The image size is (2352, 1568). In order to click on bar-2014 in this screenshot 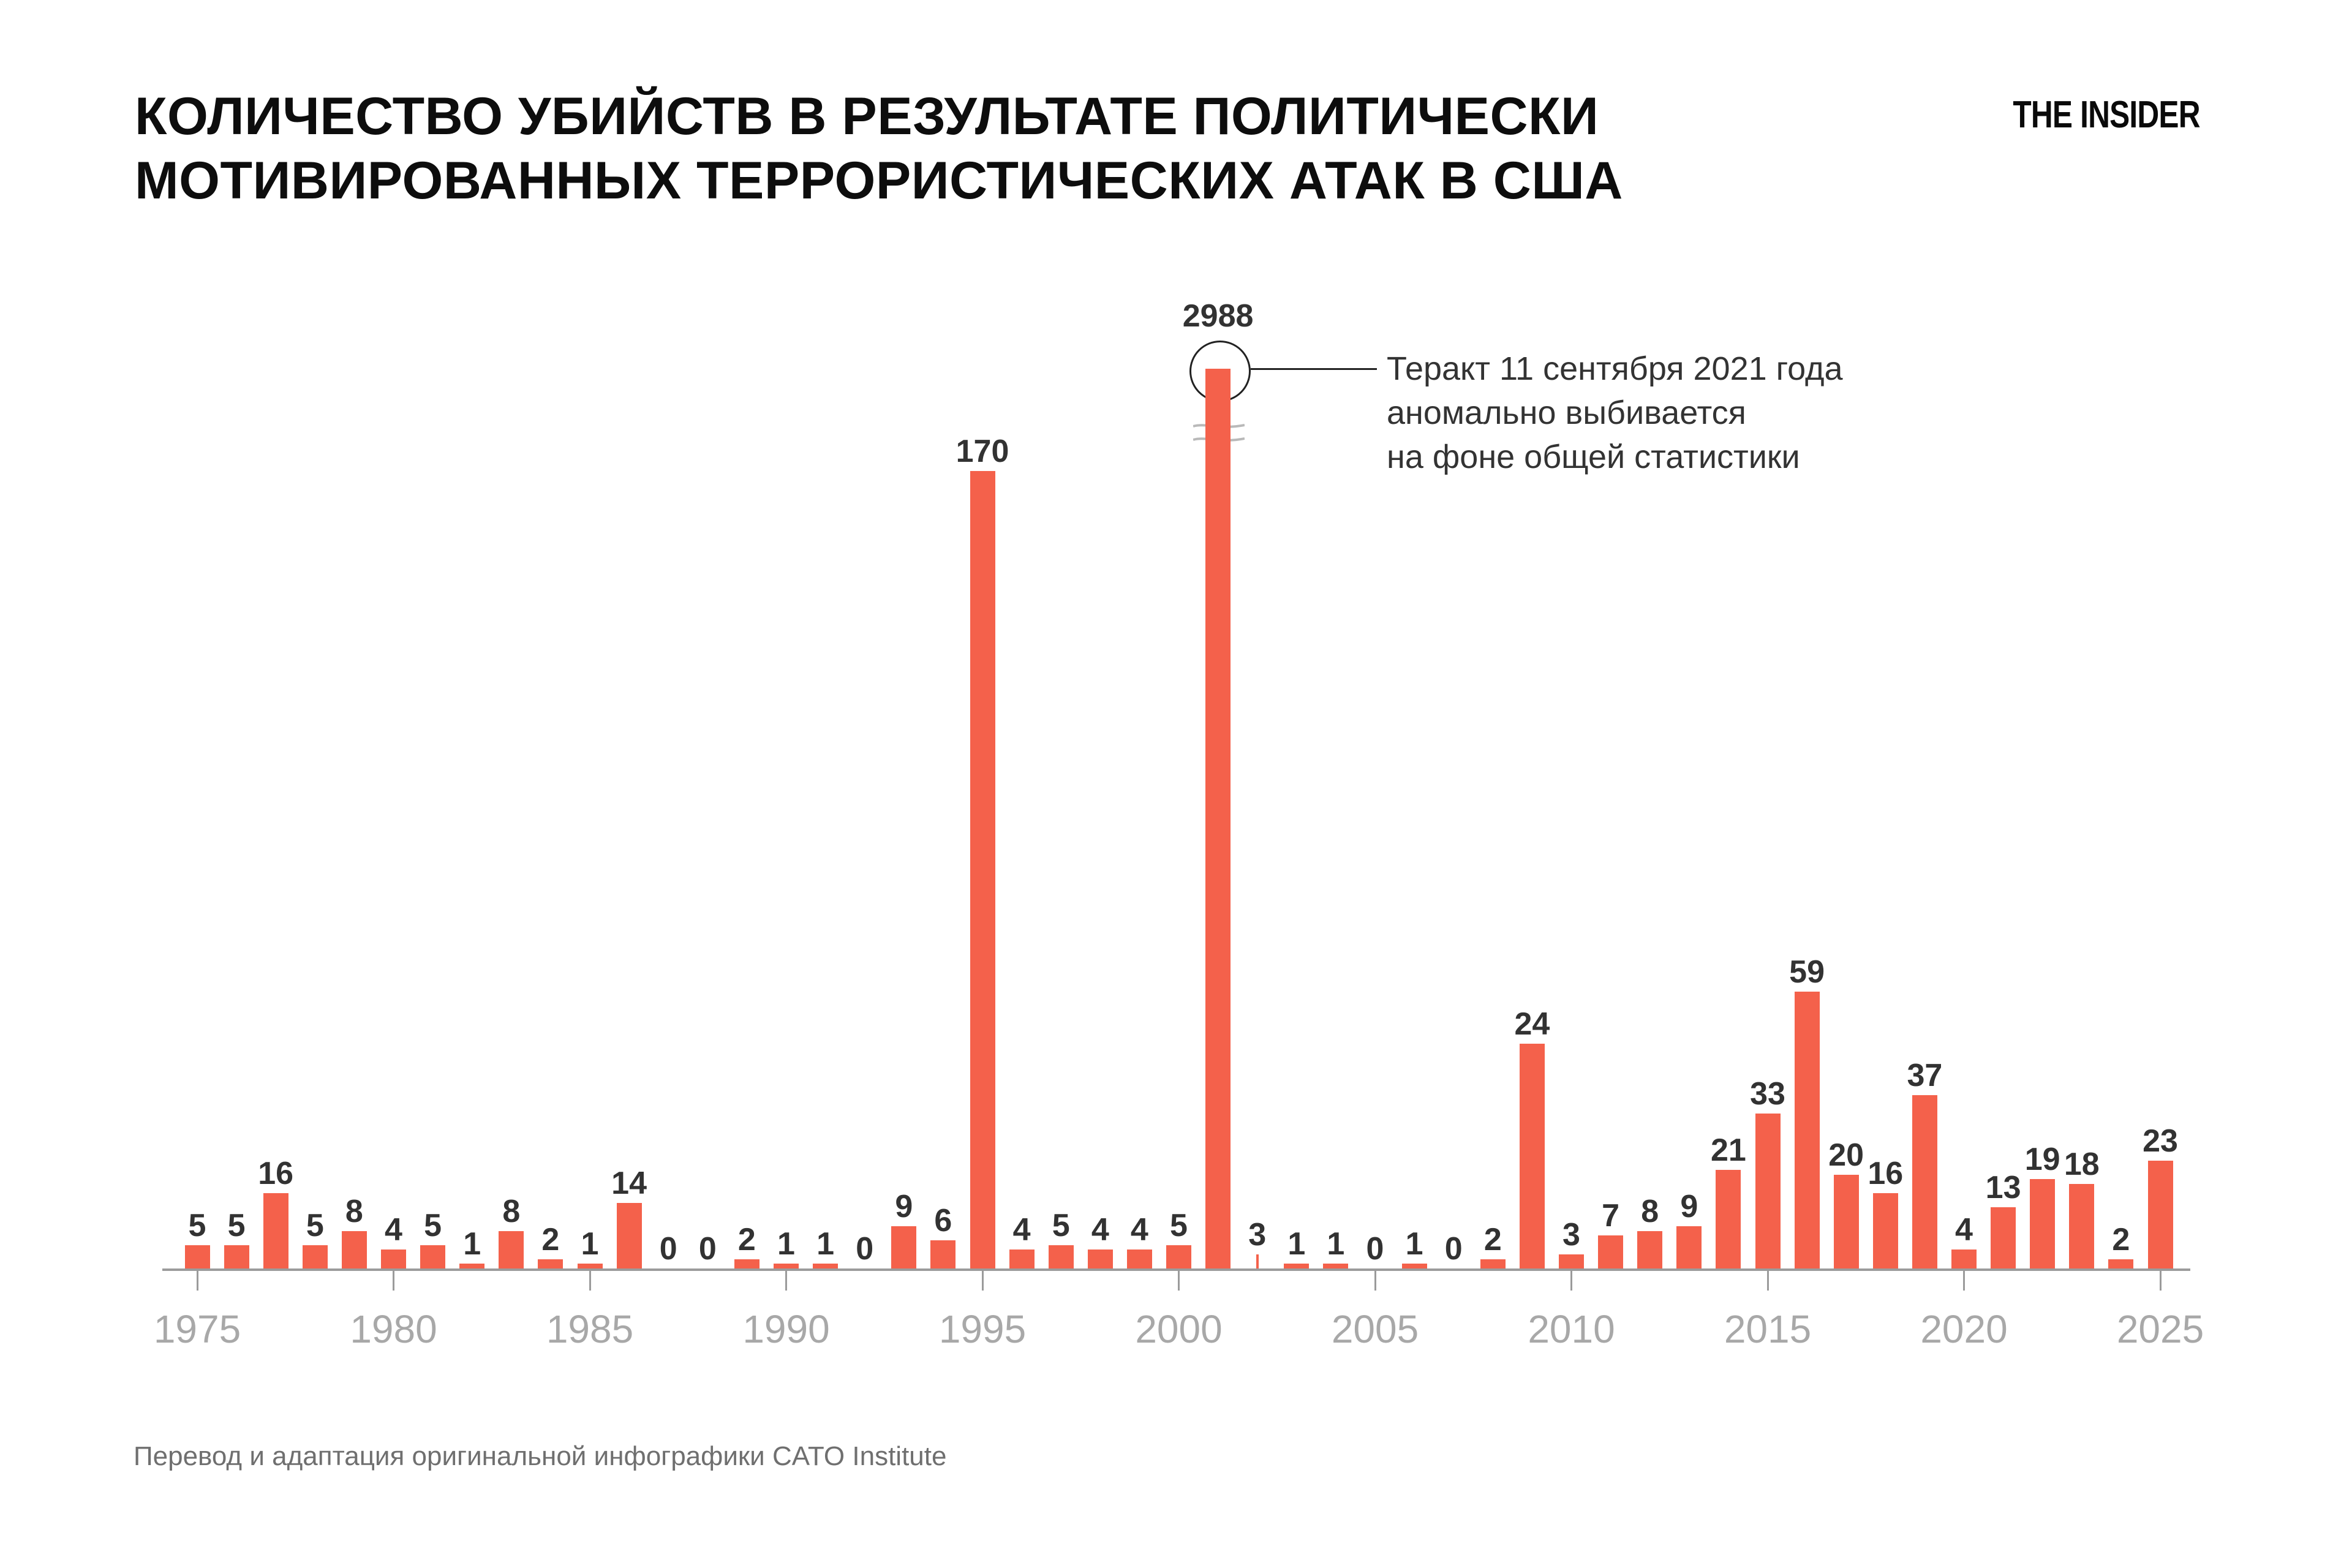, I will do `click(1729, 1219)`.